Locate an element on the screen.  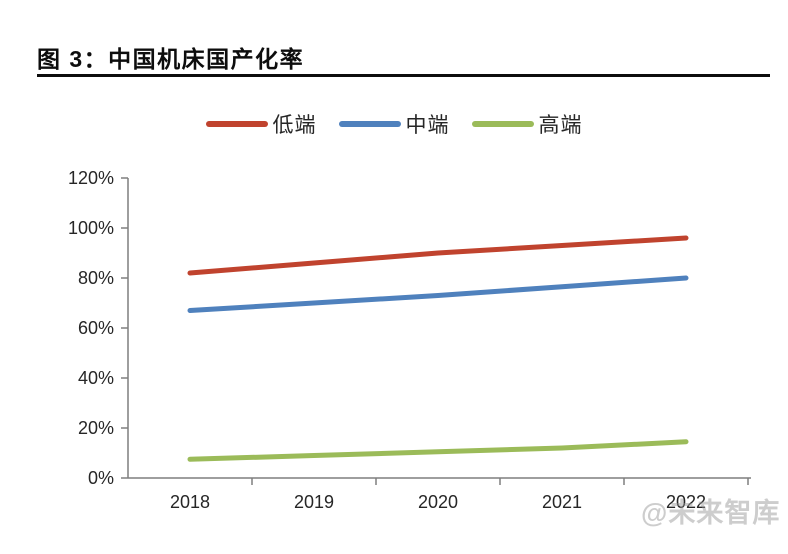
x-tick-label: 2019 is located at coordinates (314, 502).